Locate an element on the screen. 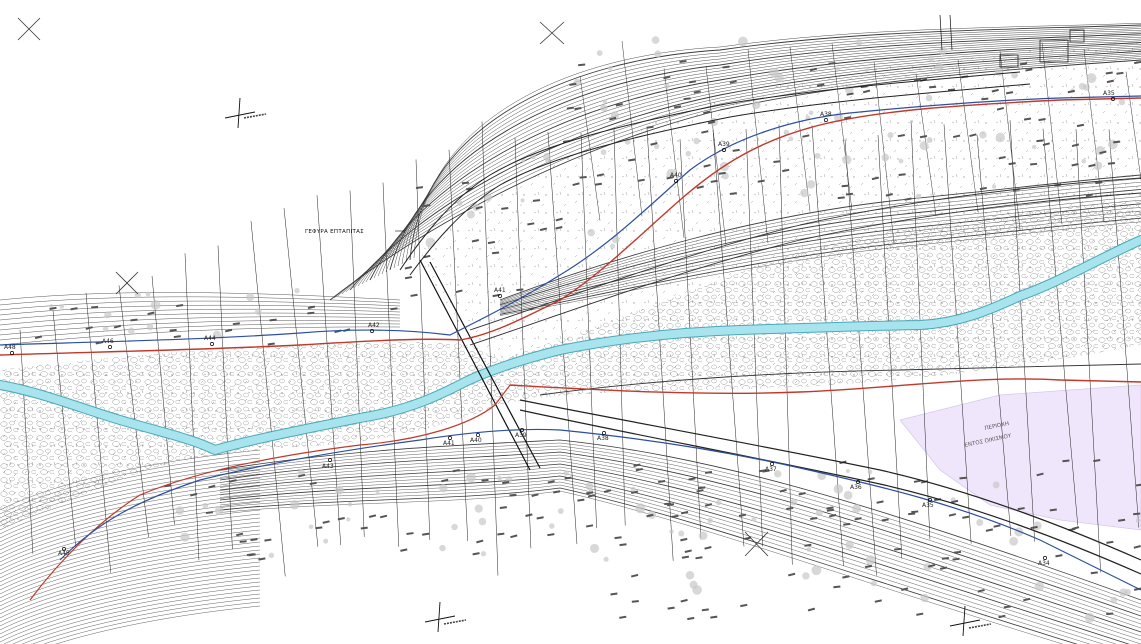 The height and width of the screenshot is (644, 1141). station-label: A39 is located at coordinates (724, 144).